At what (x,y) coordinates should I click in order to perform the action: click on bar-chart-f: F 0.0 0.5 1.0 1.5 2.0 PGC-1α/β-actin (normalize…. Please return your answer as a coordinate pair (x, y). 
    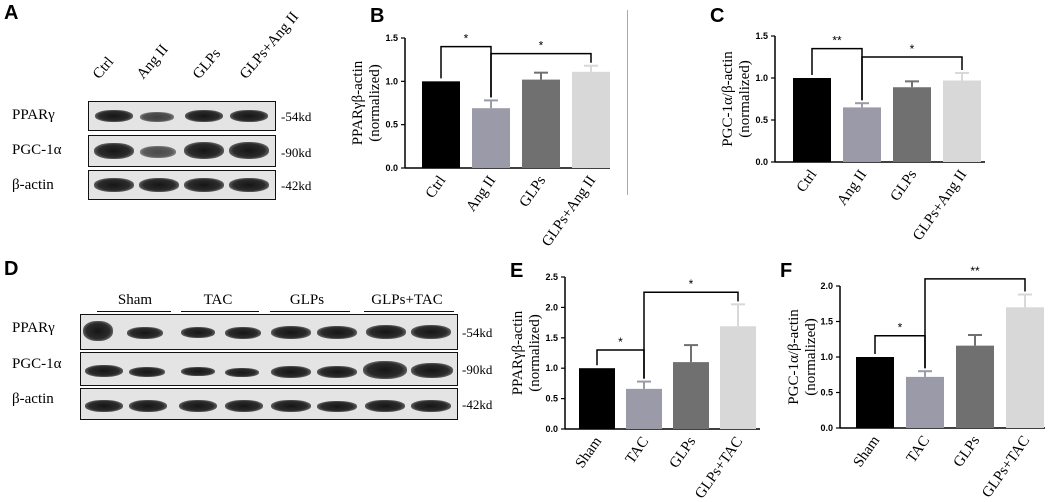
    Looking at the image, I should click on (912, 380).